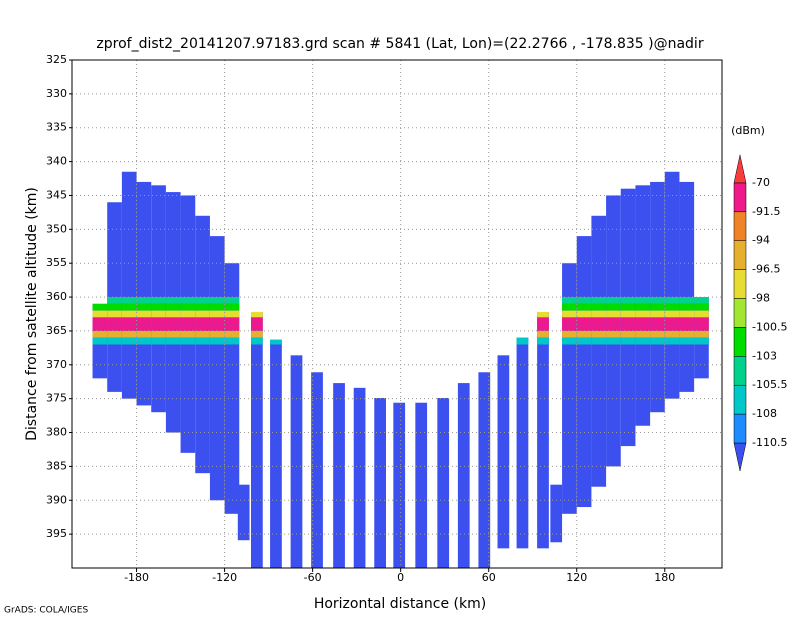 This screenshot has width=800, height=618. What do you see at coordinates (766, 269) in the screenshot?
I see `colorbar-tick-label: -96.5` at bounding box center [766, 269].